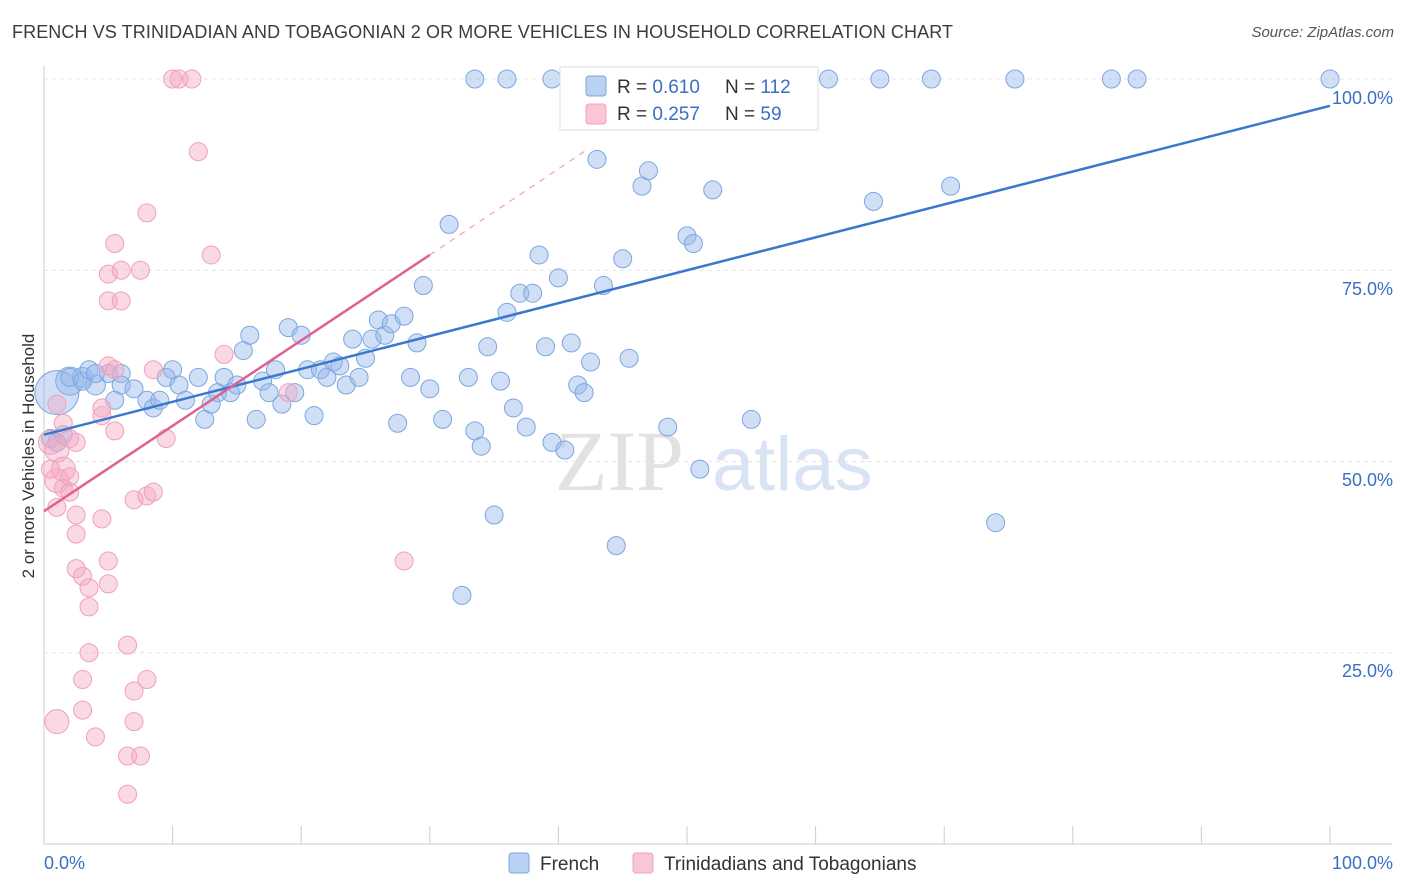 This screenshot has width=1406, height=892. What do you see at coordinates (28, 456) in the screenshot?
I see `y-axis-label: 2 or more Vehicles in Household` at bounding box center [28, 456].